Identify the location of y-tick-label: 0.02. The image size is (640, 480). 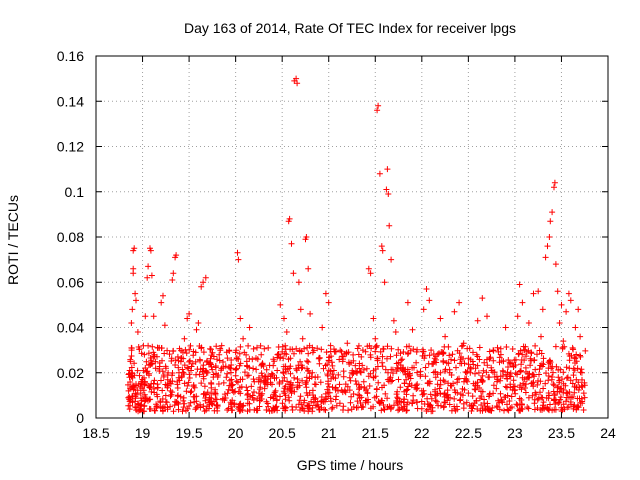
(70, 373).